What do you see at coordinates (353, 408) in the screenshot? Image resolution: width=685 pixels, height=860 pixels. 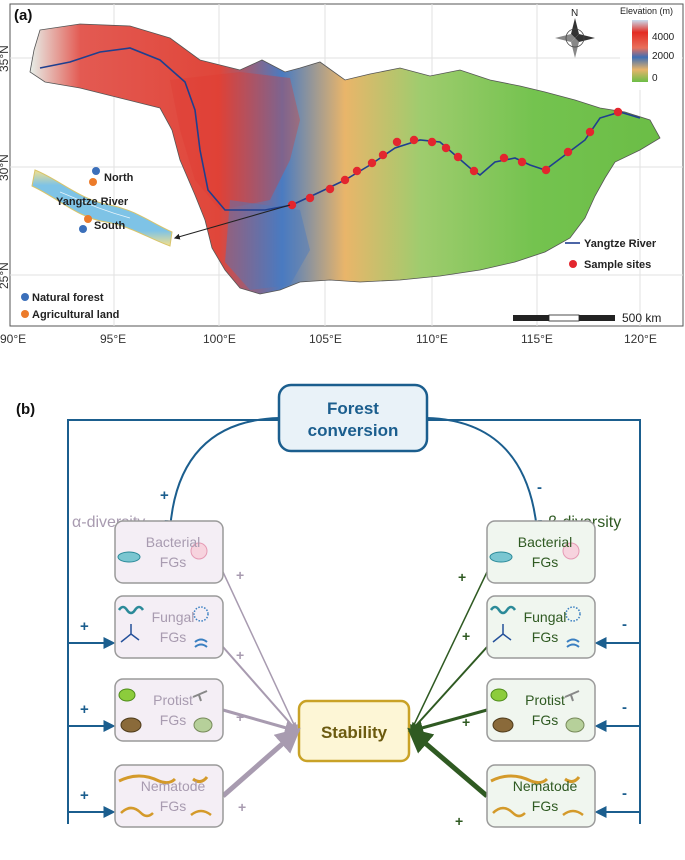 I see `forest-conversion-line1: Forest` at bounding box center [353, 408].